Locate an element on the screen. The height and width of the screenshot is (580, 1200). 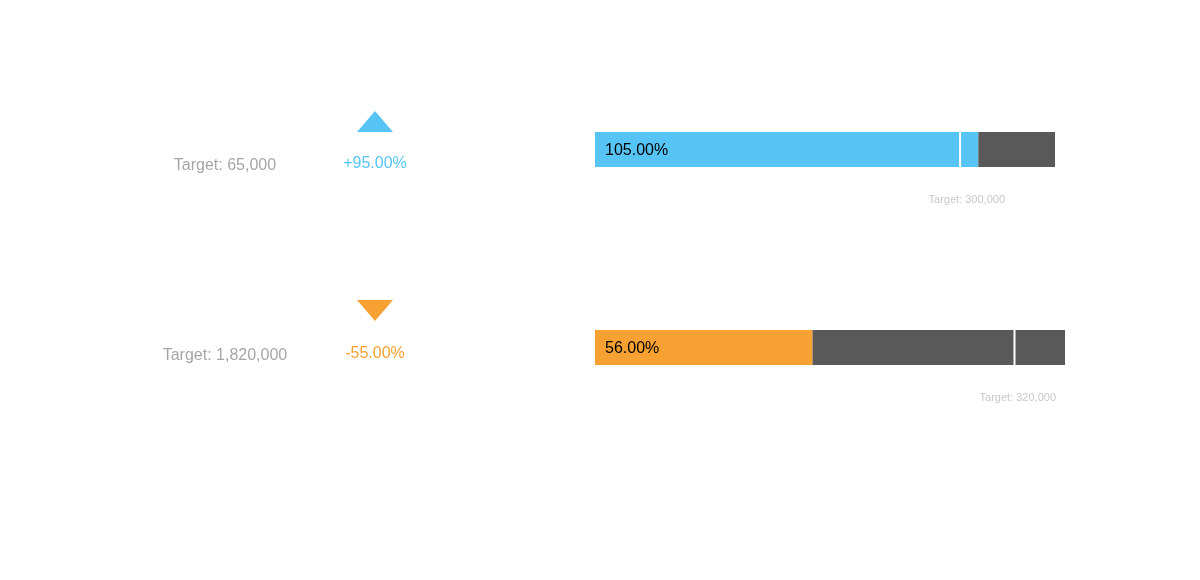
data-label: 105.00% is located at coordinates (637, 150).